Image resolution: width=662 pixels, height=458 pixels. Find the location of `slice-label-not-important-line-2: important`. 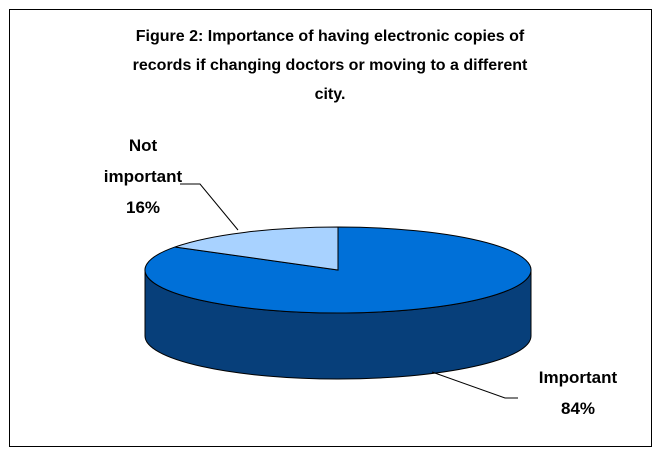

slice-label-not-important-line-2: important is located at coordinates (143, 176).